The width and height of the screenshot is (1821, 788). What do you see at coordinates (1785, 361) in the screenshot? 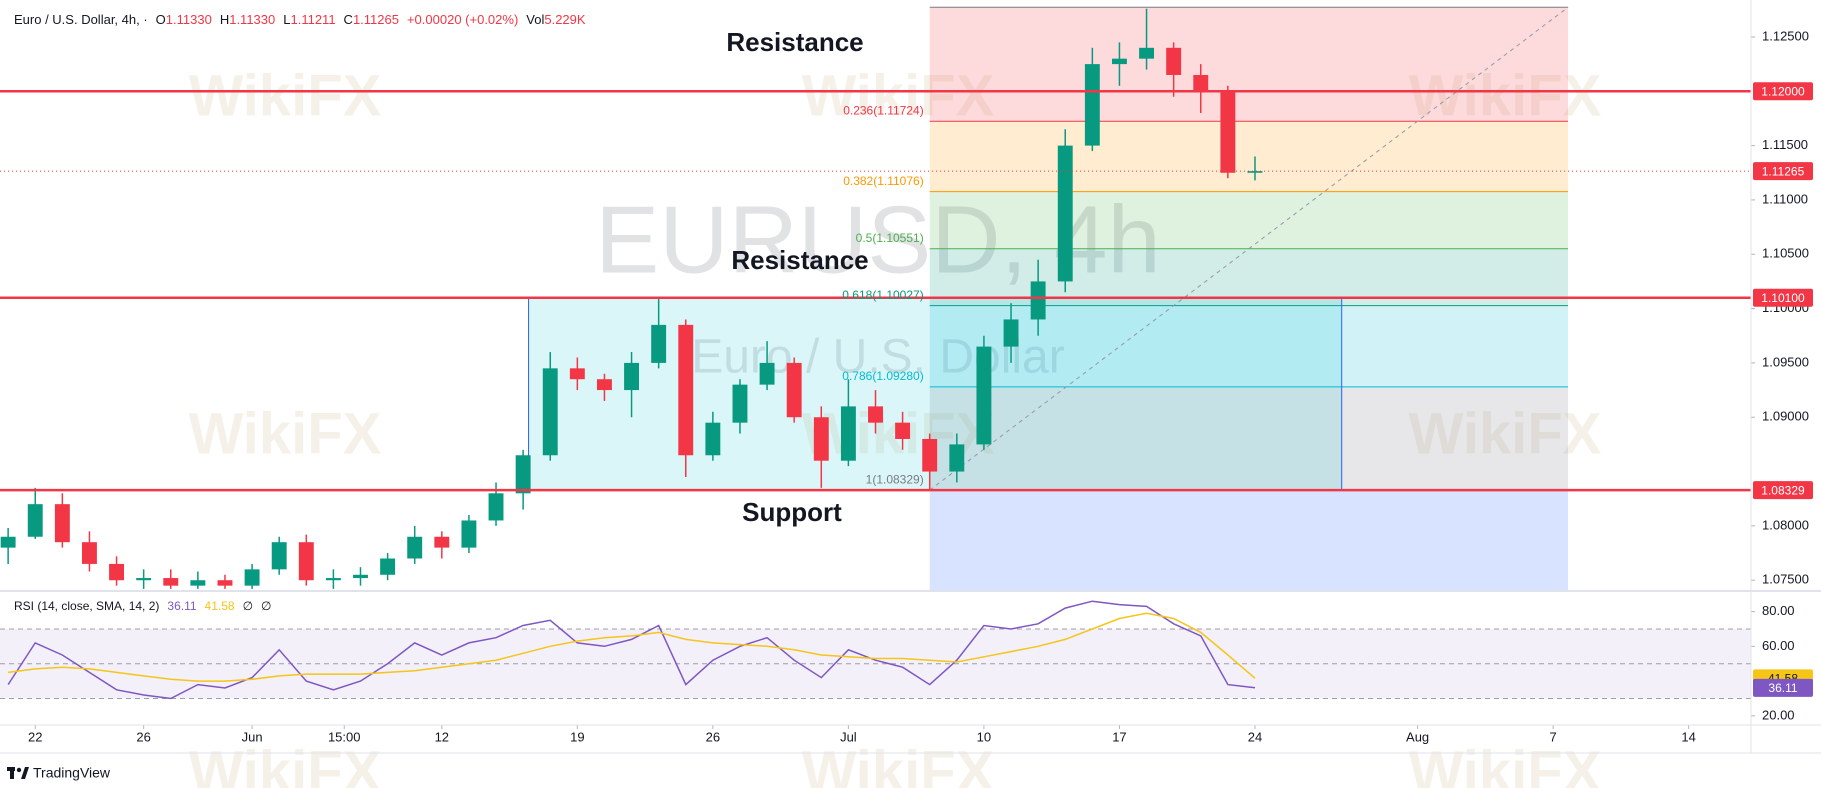
I see `y-tick-label: 1.09500` at bounding box center [1785, 361].